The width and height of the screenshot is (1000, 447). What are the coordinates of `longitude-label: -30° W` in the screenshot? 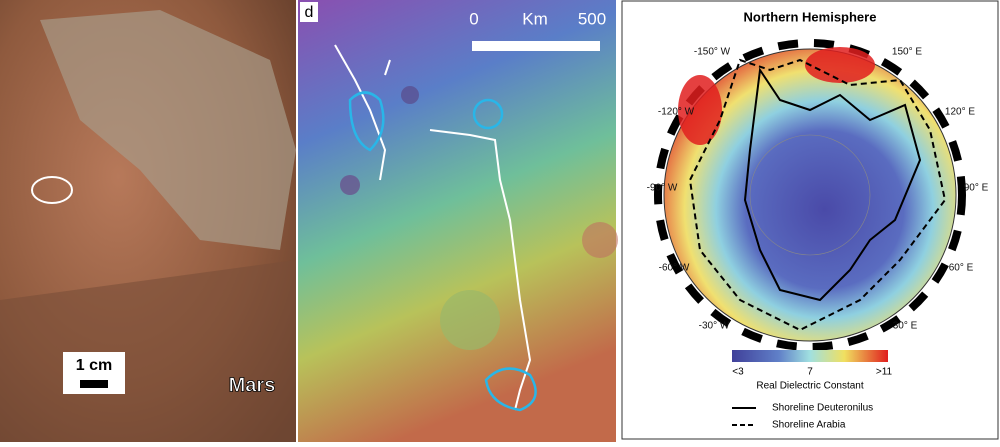 It's located at (714, 326).